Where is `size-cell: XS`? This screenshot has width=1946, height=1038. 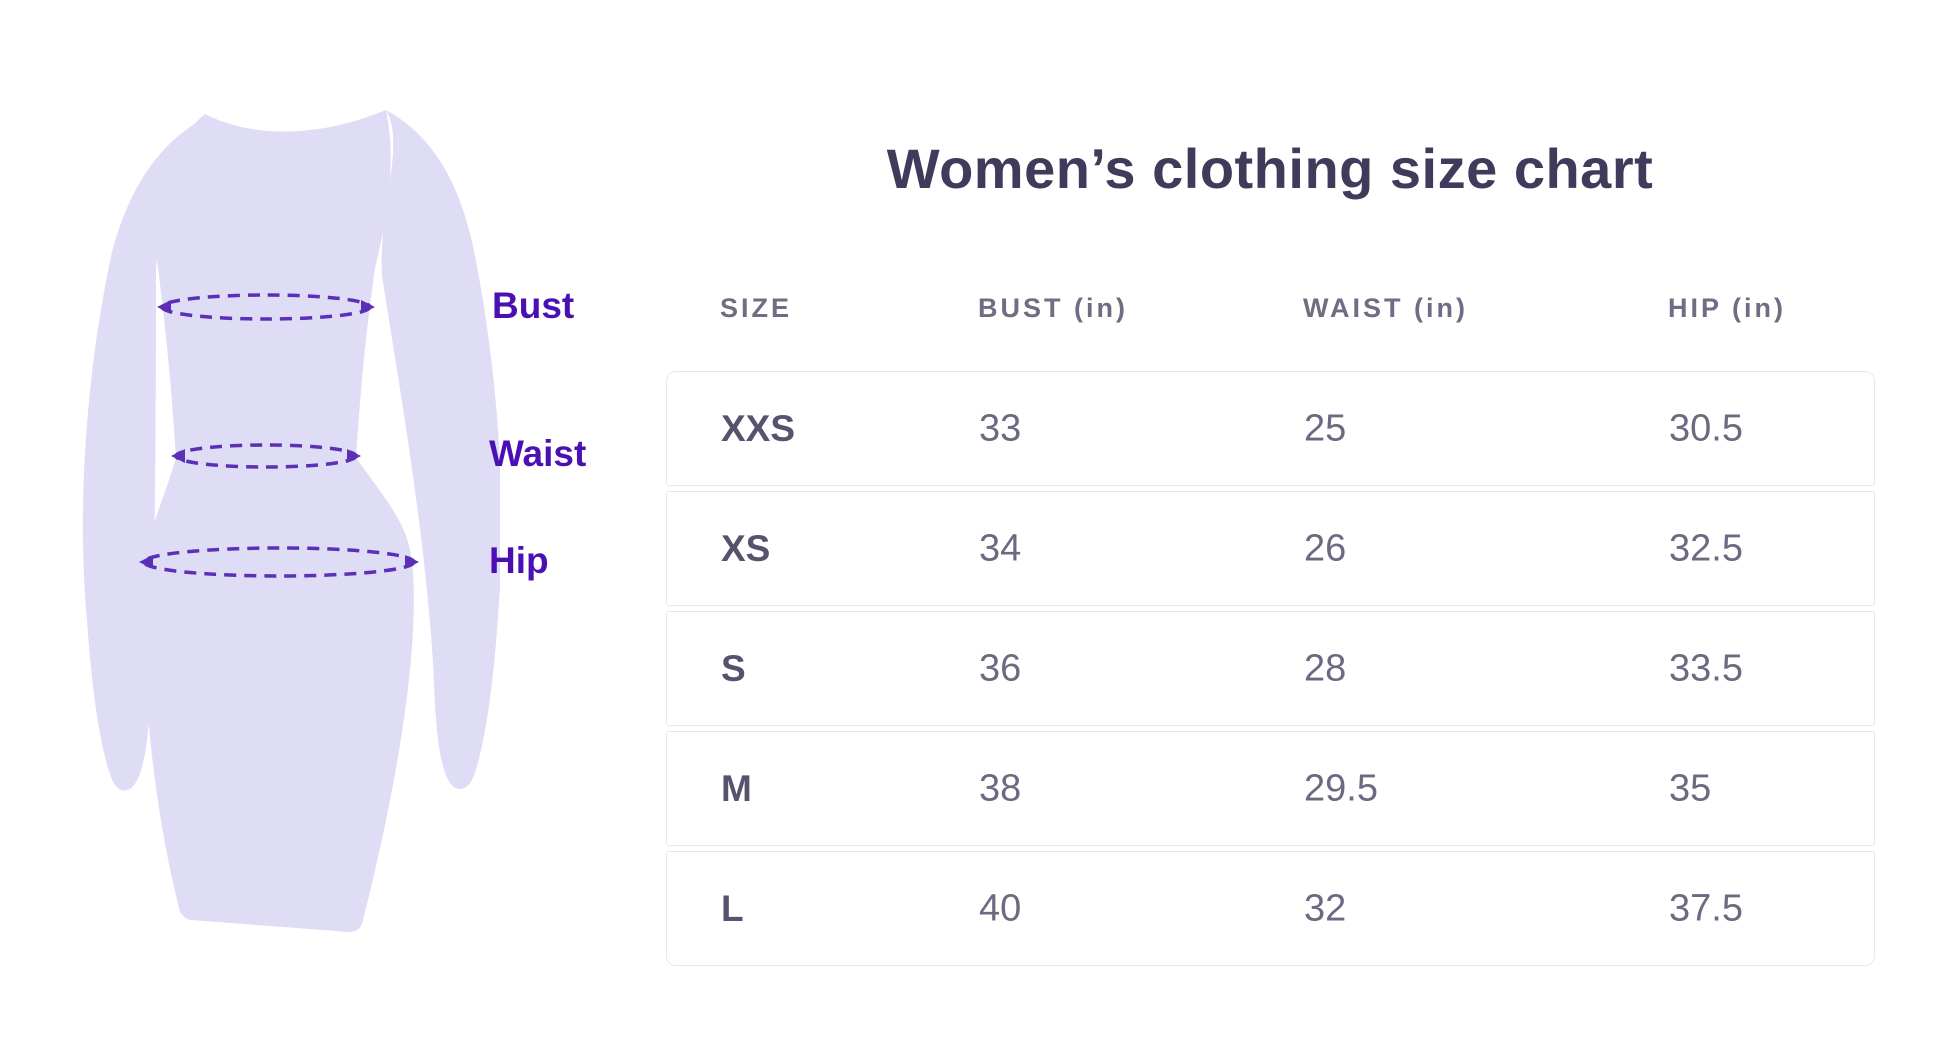
size-cell: XS is located at coordinates (746, 548).